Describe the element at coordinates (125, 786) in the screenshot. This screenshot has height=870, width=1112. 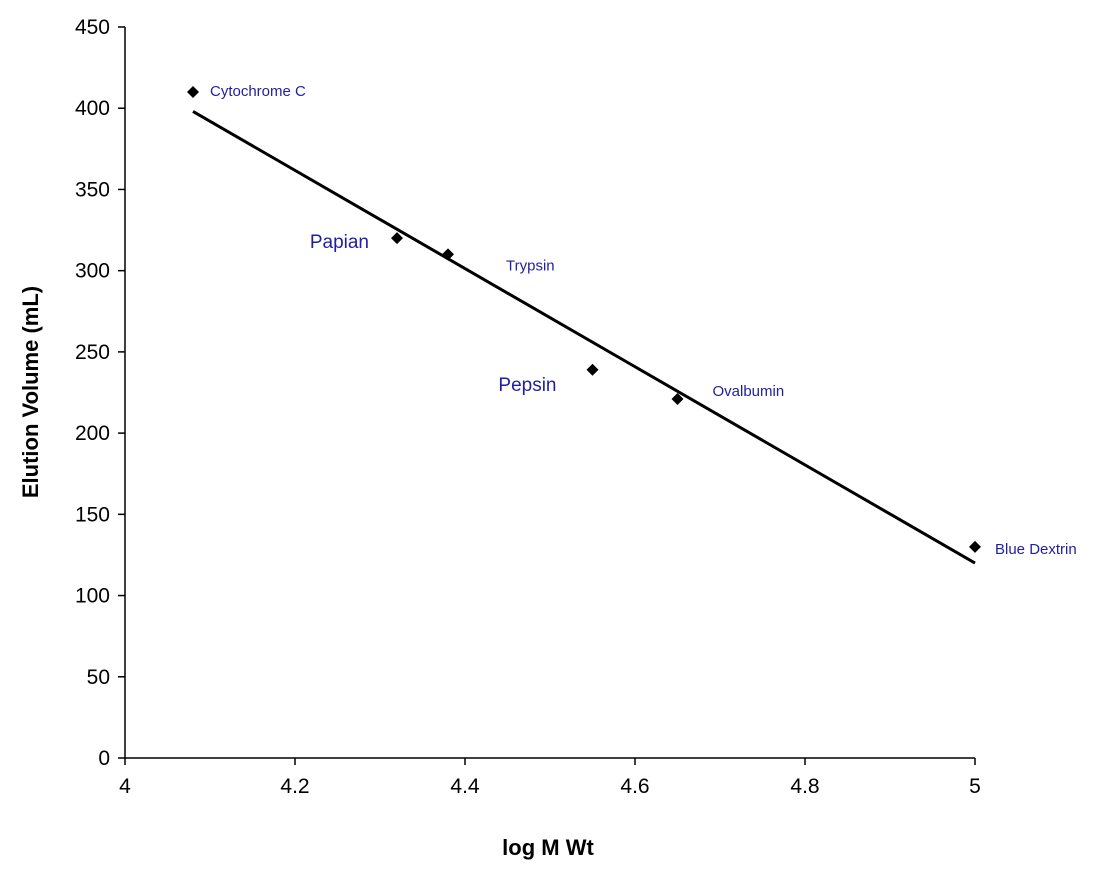
I see `x-tick-label: 4` at that location.